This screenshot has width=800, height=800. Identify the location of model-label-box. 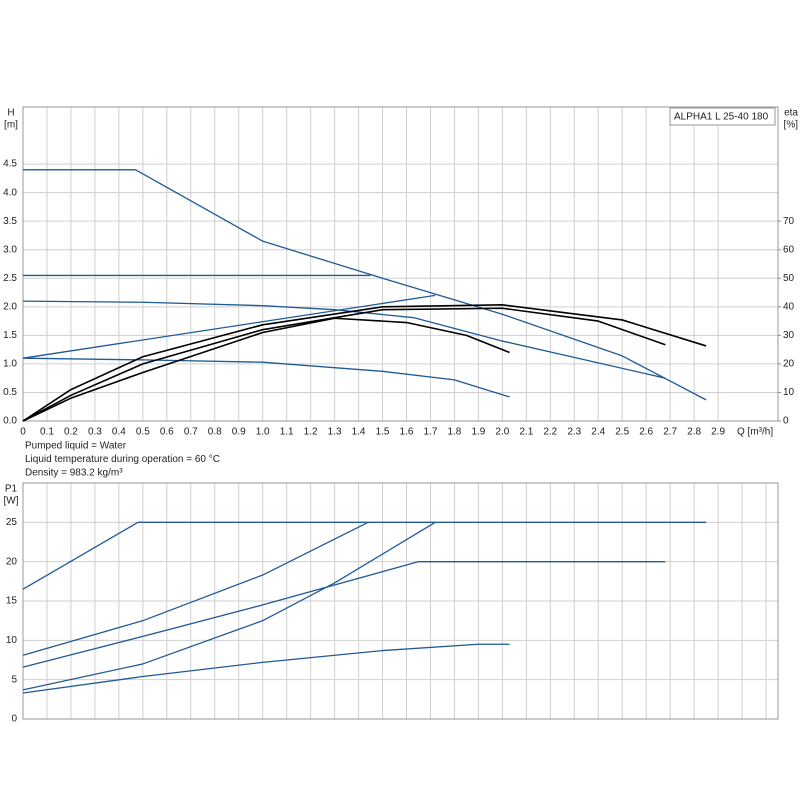
(722, 116).